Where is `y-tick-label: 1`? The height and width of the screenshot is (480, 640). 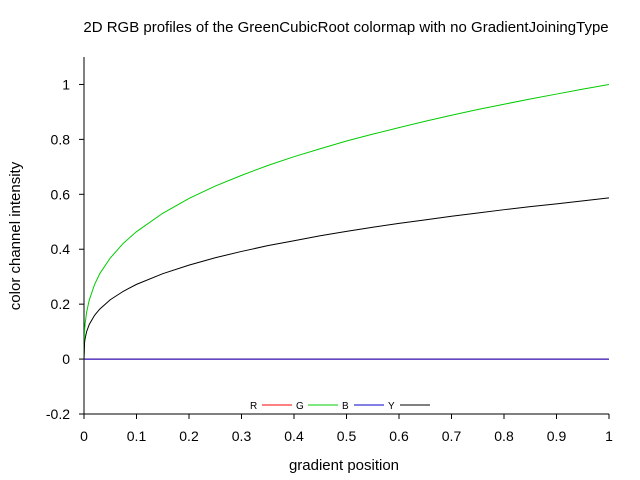 y-tick-label: 1 is located at coordinates (66, 84).